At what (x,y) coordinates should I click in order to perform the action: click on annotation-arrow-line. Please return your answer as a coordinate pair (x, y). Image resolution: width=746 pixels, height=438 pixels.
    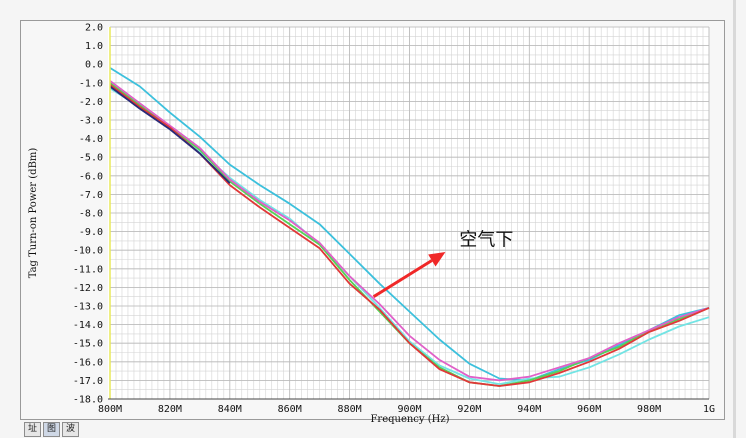
    Looking at the image, I should click on (402, 278).